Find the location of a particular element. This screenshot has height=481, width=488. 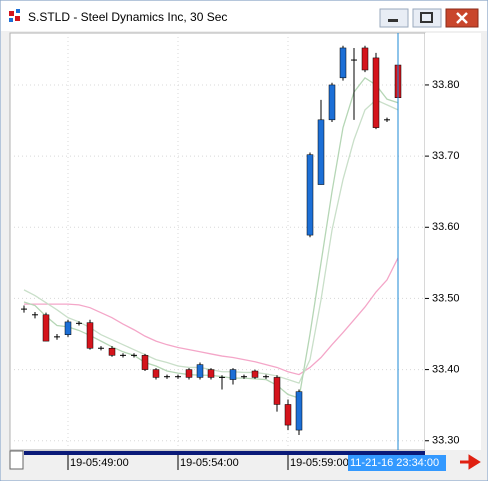

cursor-label-box is located at coordinates (397, 463).